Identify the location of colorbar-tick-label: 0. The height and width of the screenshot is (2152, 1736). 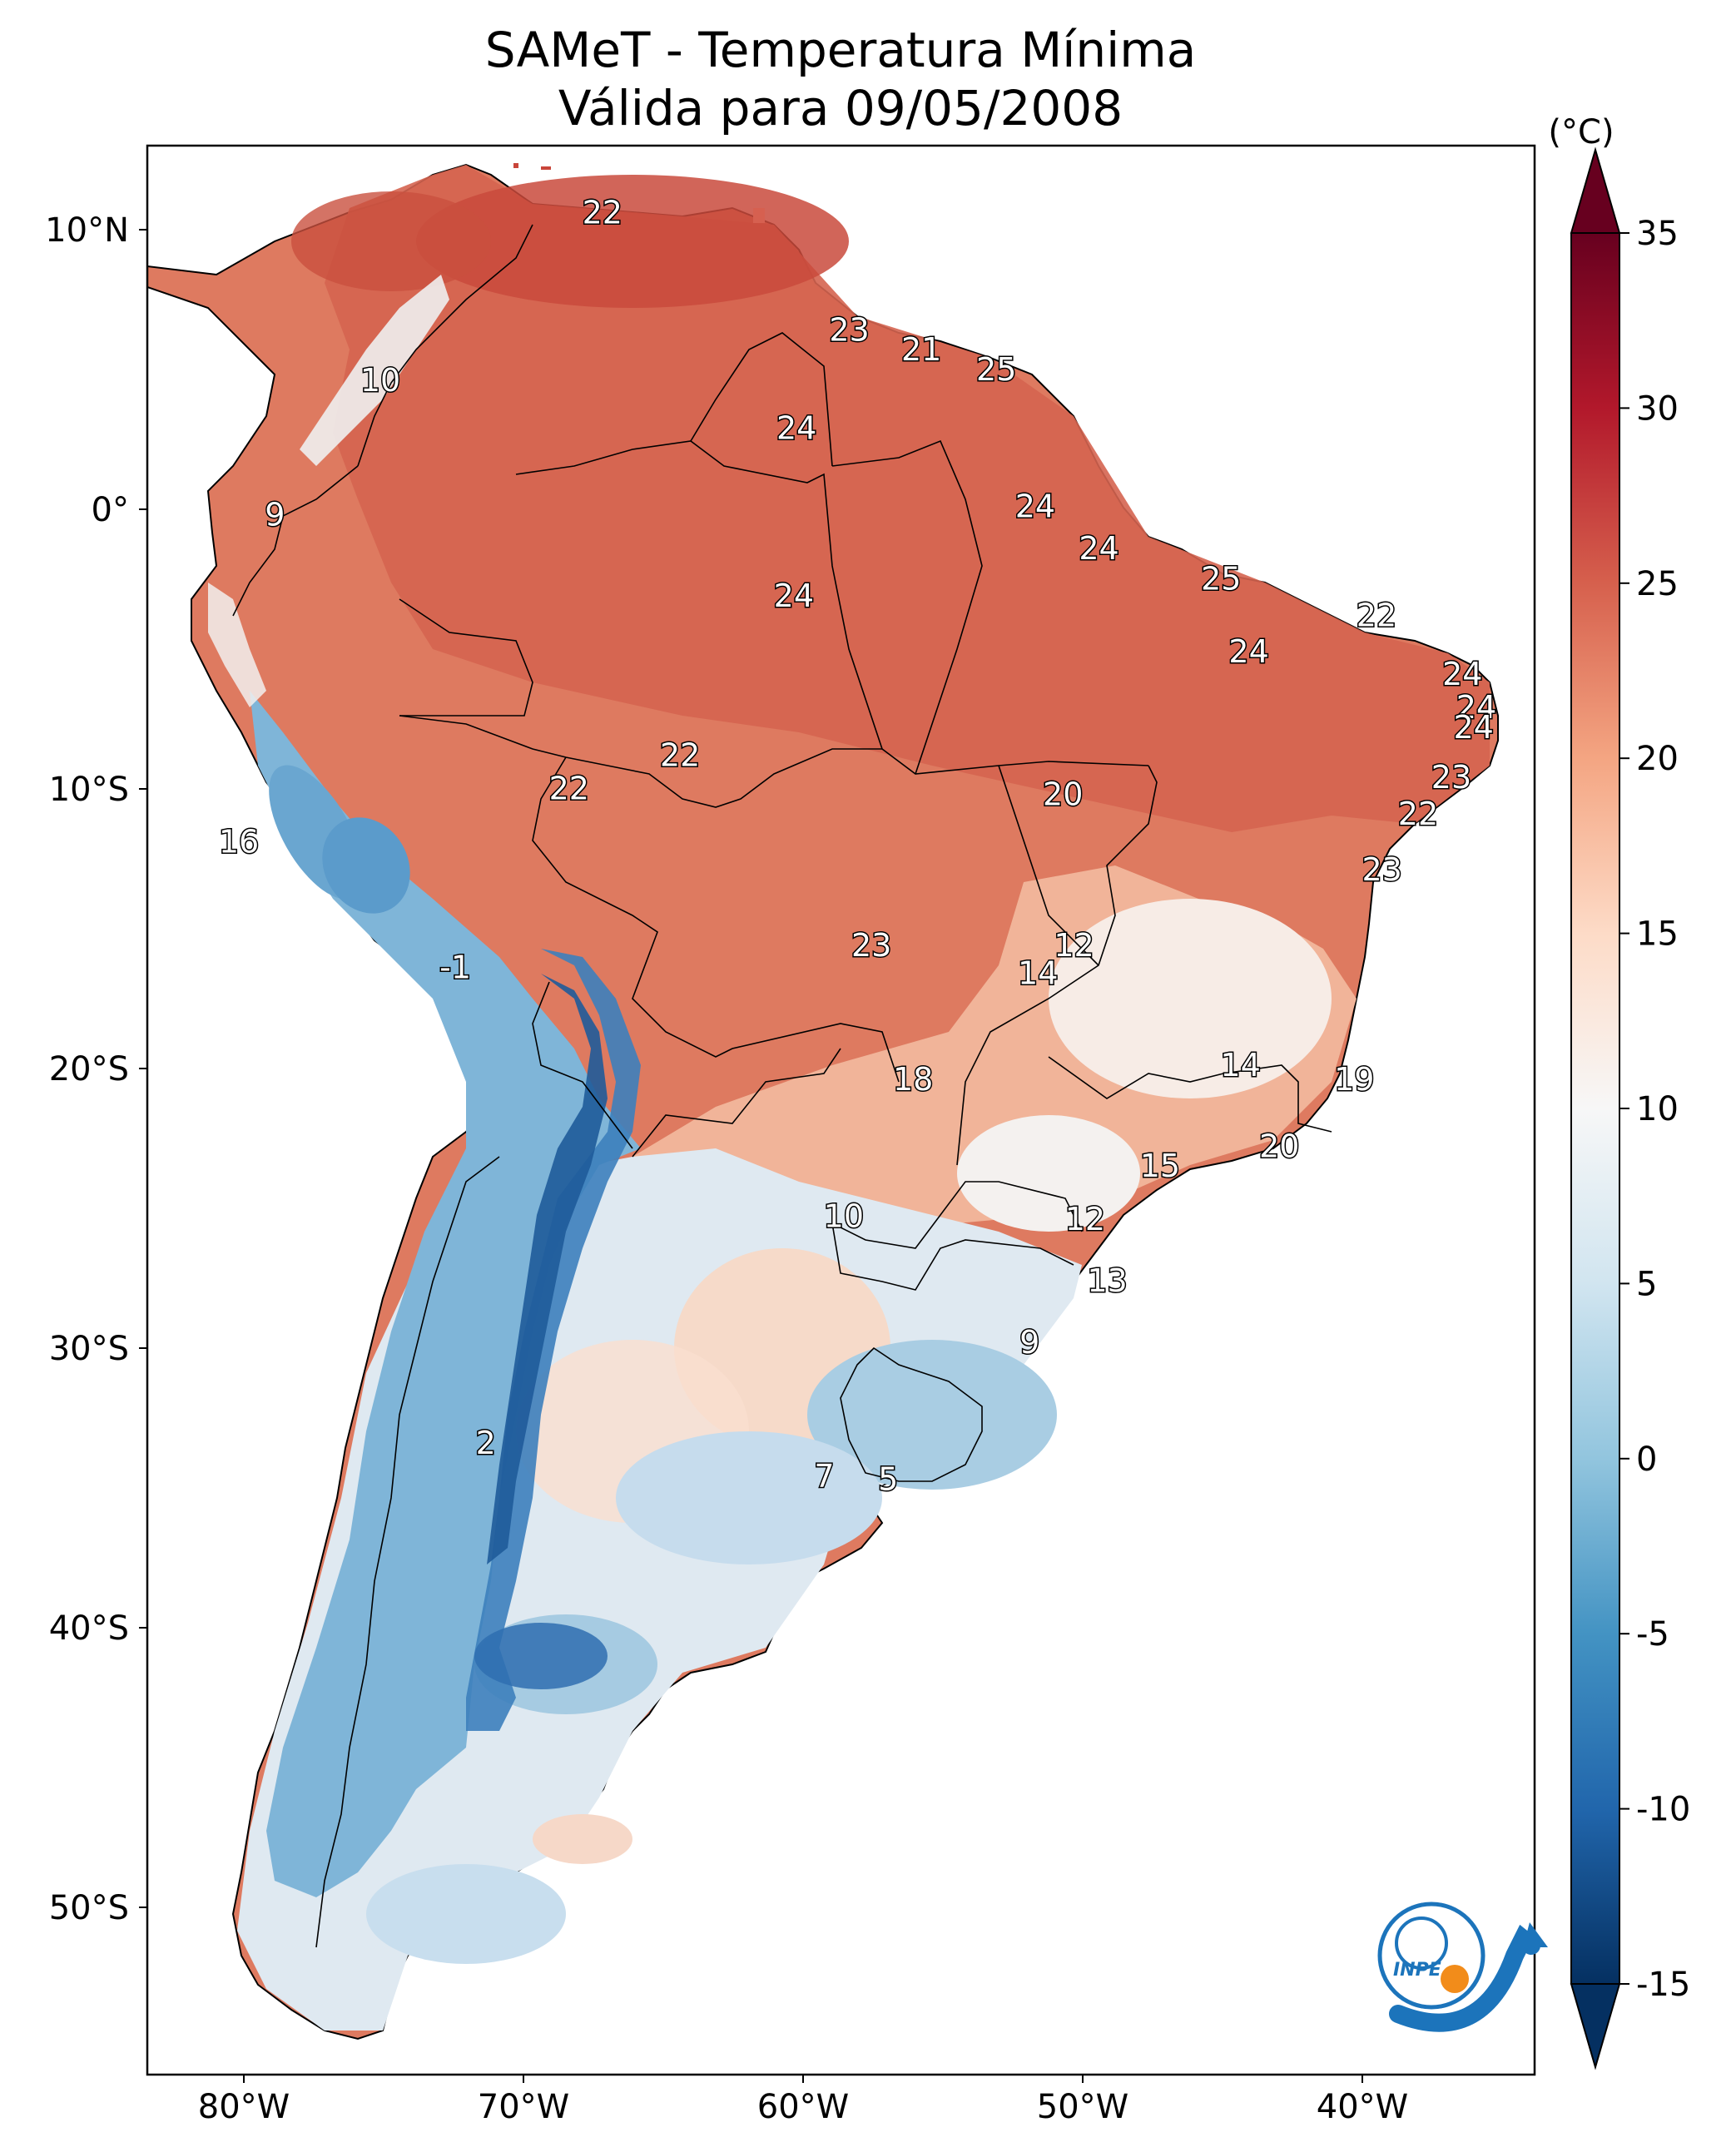
(1647, 1459).